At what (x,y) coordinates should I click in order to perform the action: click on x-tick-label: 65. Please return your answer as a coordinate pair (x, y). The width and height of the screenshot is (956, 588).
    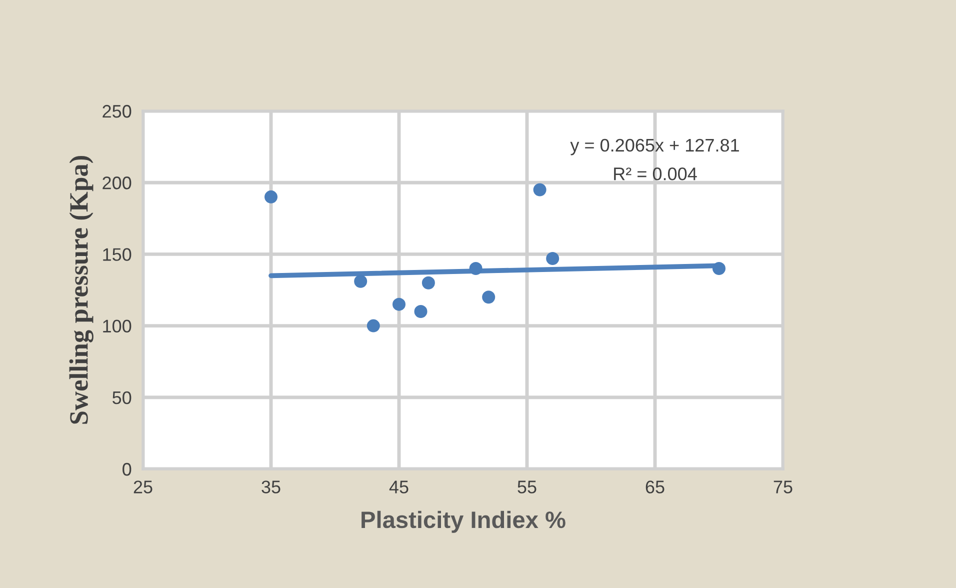
    Looking at the image, I should click on (655, 487).